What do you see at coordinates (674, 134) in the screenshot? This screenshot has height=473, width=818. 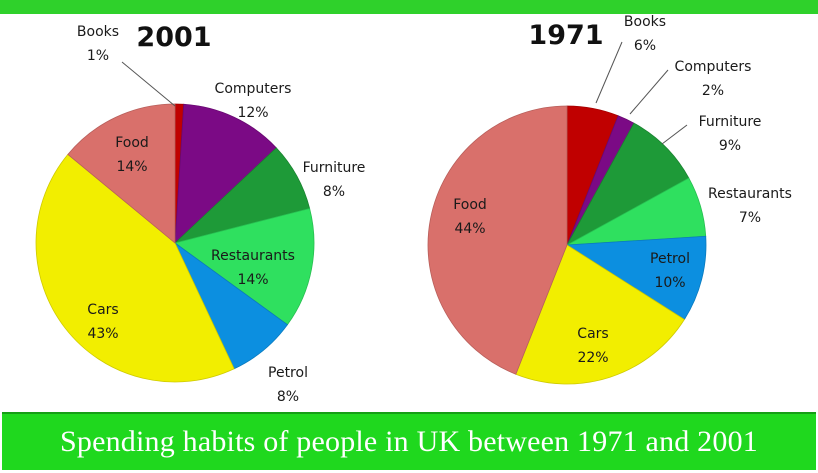 I see `leader-line-furniture` at bounding box center [674, 134].